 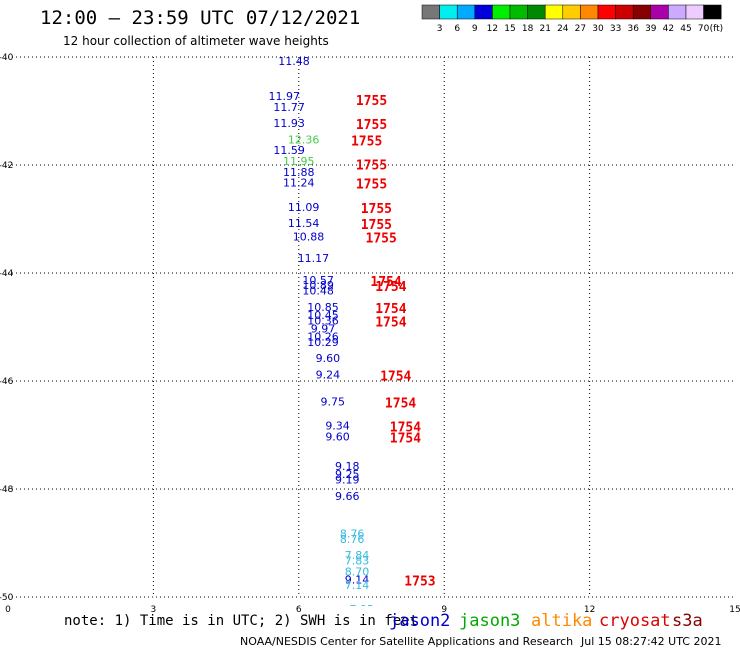 I want to click on swh-value: 10.45, so click(x=323, y=315).